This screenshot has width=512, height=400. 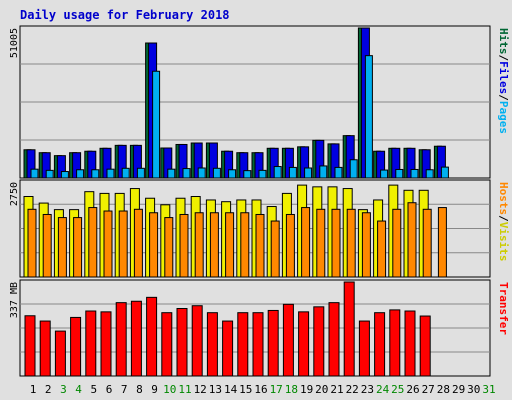 I want to click on x-tick-day-21: 21, so click(x=336, y=389).